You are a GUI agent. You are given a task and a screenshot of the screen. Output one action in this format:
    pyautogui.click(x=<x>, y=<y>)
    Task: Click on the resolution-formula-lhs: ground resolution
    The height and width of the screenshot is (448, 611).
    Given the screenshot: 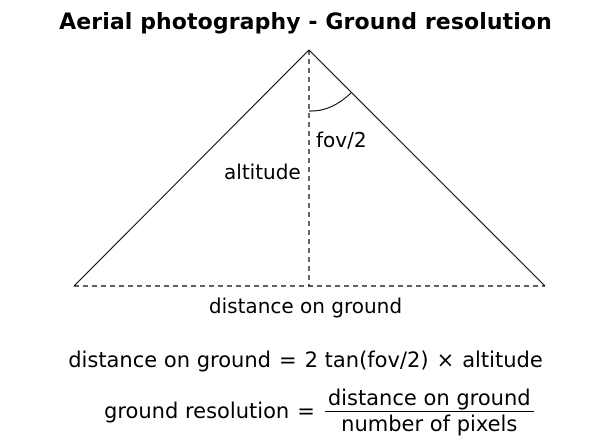 What is the action you would take?
    pyautogui.click(x=197, y=411)
    